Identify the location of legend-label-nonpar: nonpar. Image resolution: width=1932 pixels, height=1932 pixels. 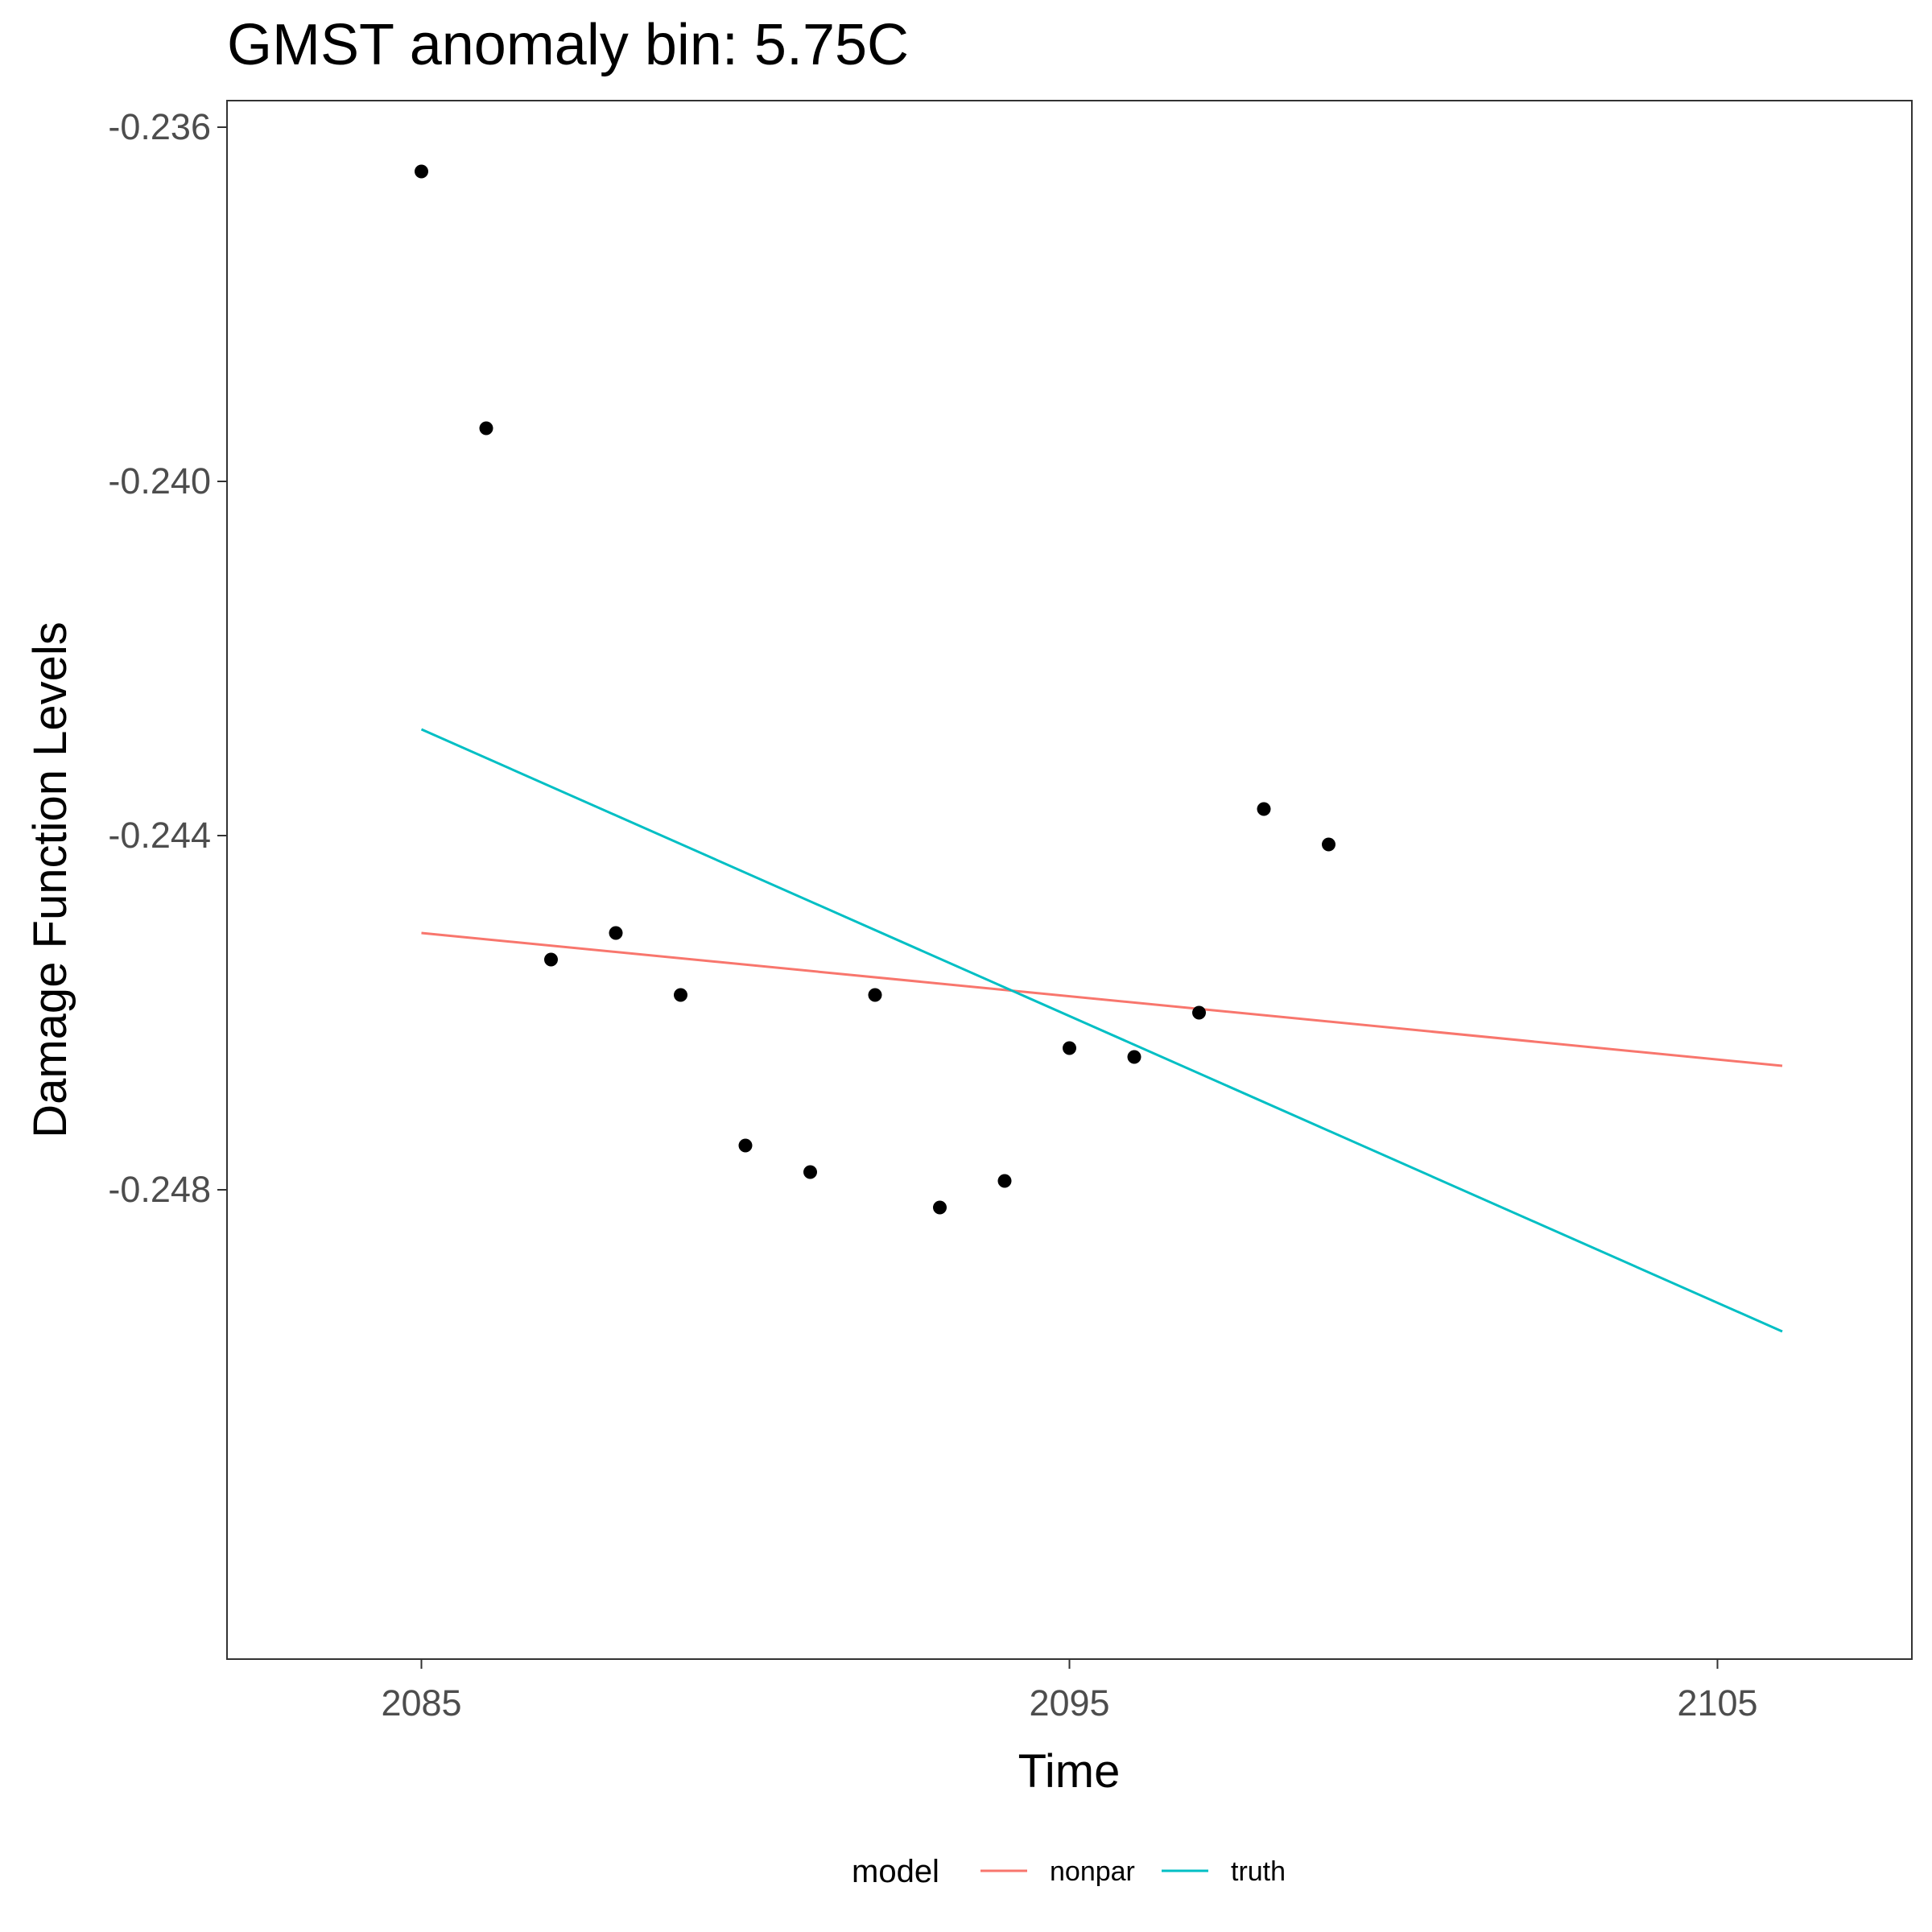
(1092, 1871).